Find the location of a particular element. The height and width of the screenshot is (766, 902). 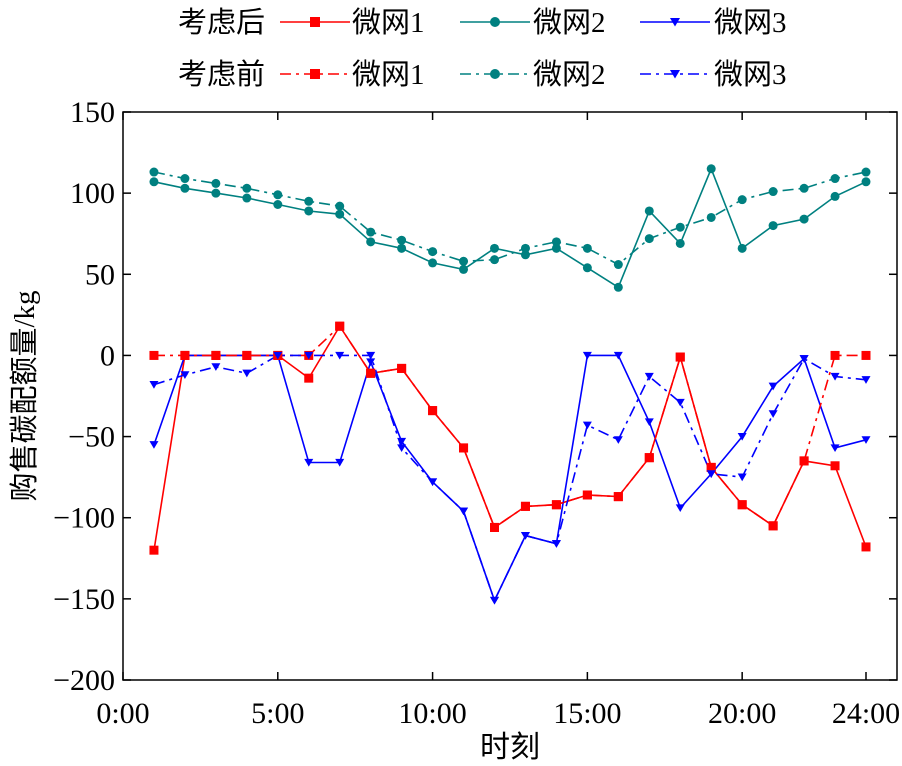

y-tick-label: 50 is located at coordinates (100, 274).